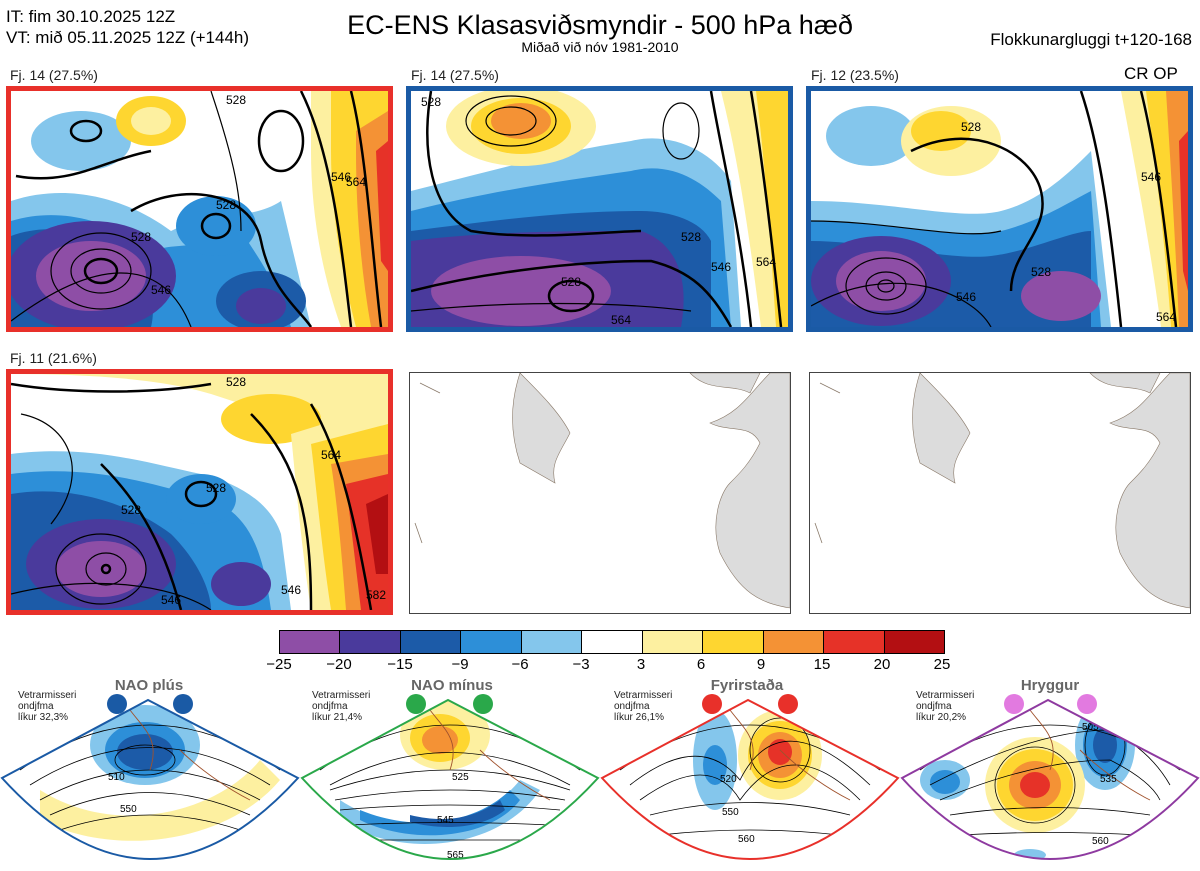 This screenshot has width=1200, height=871. What do you see at coordinates (641, 664) in the screenshot?
I see `colorbar-tick: 3` at bounding box center [641, 664].